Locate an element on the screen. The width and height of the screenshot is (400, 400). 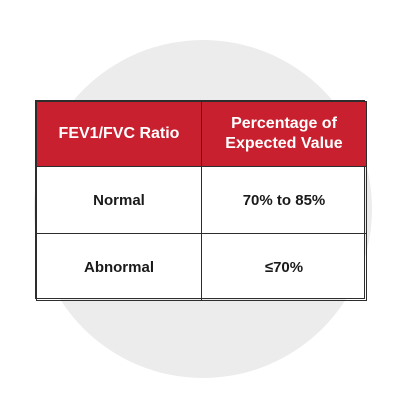
cell-abnormal-value: ≤70% is located at coordinates (284, 267).